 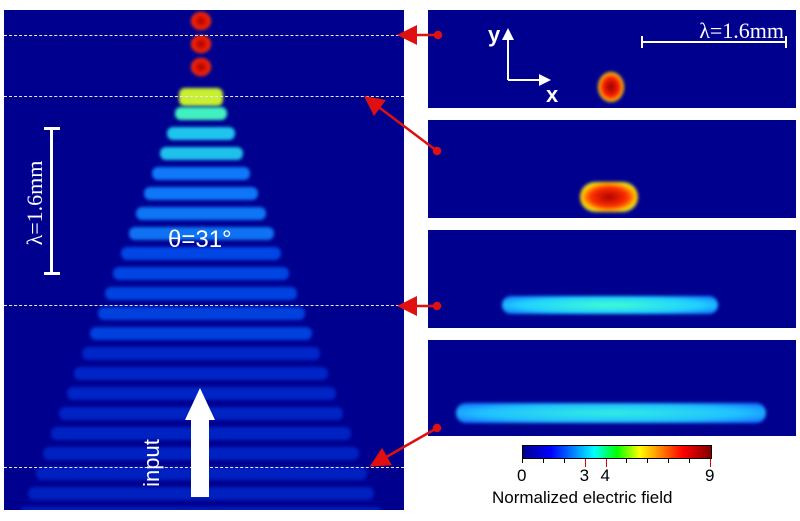 I want to click on scale-label-right: λ=1.6mm, so click(x=741, y=30).